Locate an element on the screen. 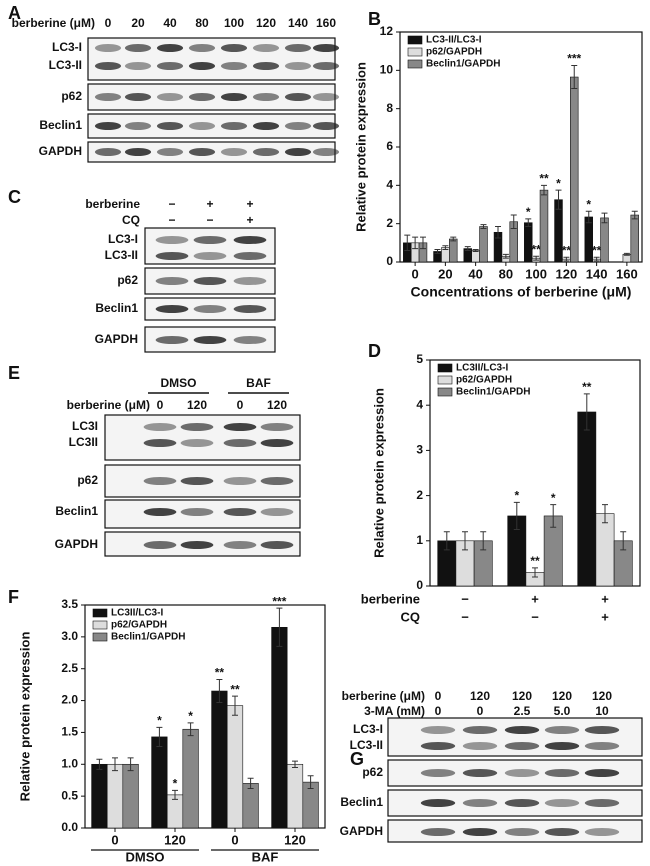 The image size is (650, 866). blot-header-label: CQ is located at coordinates (131, 220).